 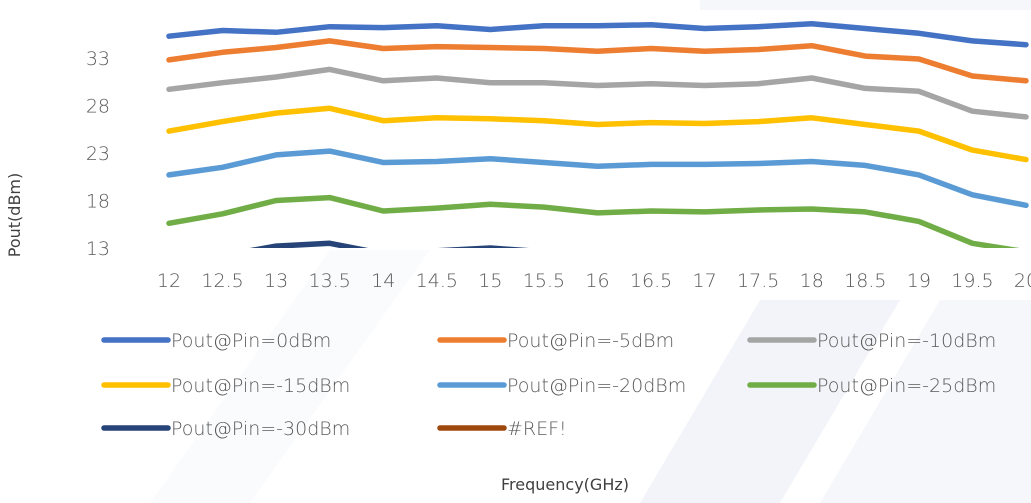 I want to click on x-tick-label: 15, so click(x=490, y=281).